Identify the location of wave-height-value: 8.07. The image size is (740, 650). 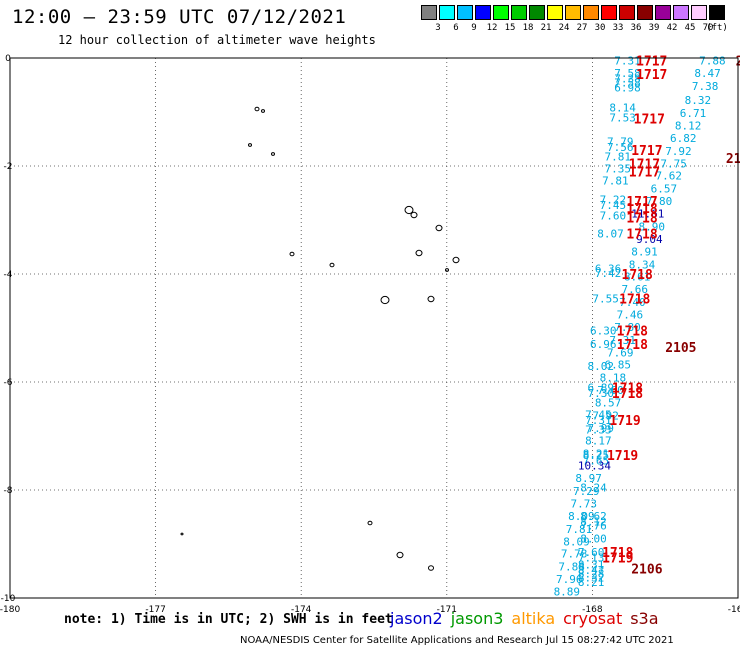
(610, 234).